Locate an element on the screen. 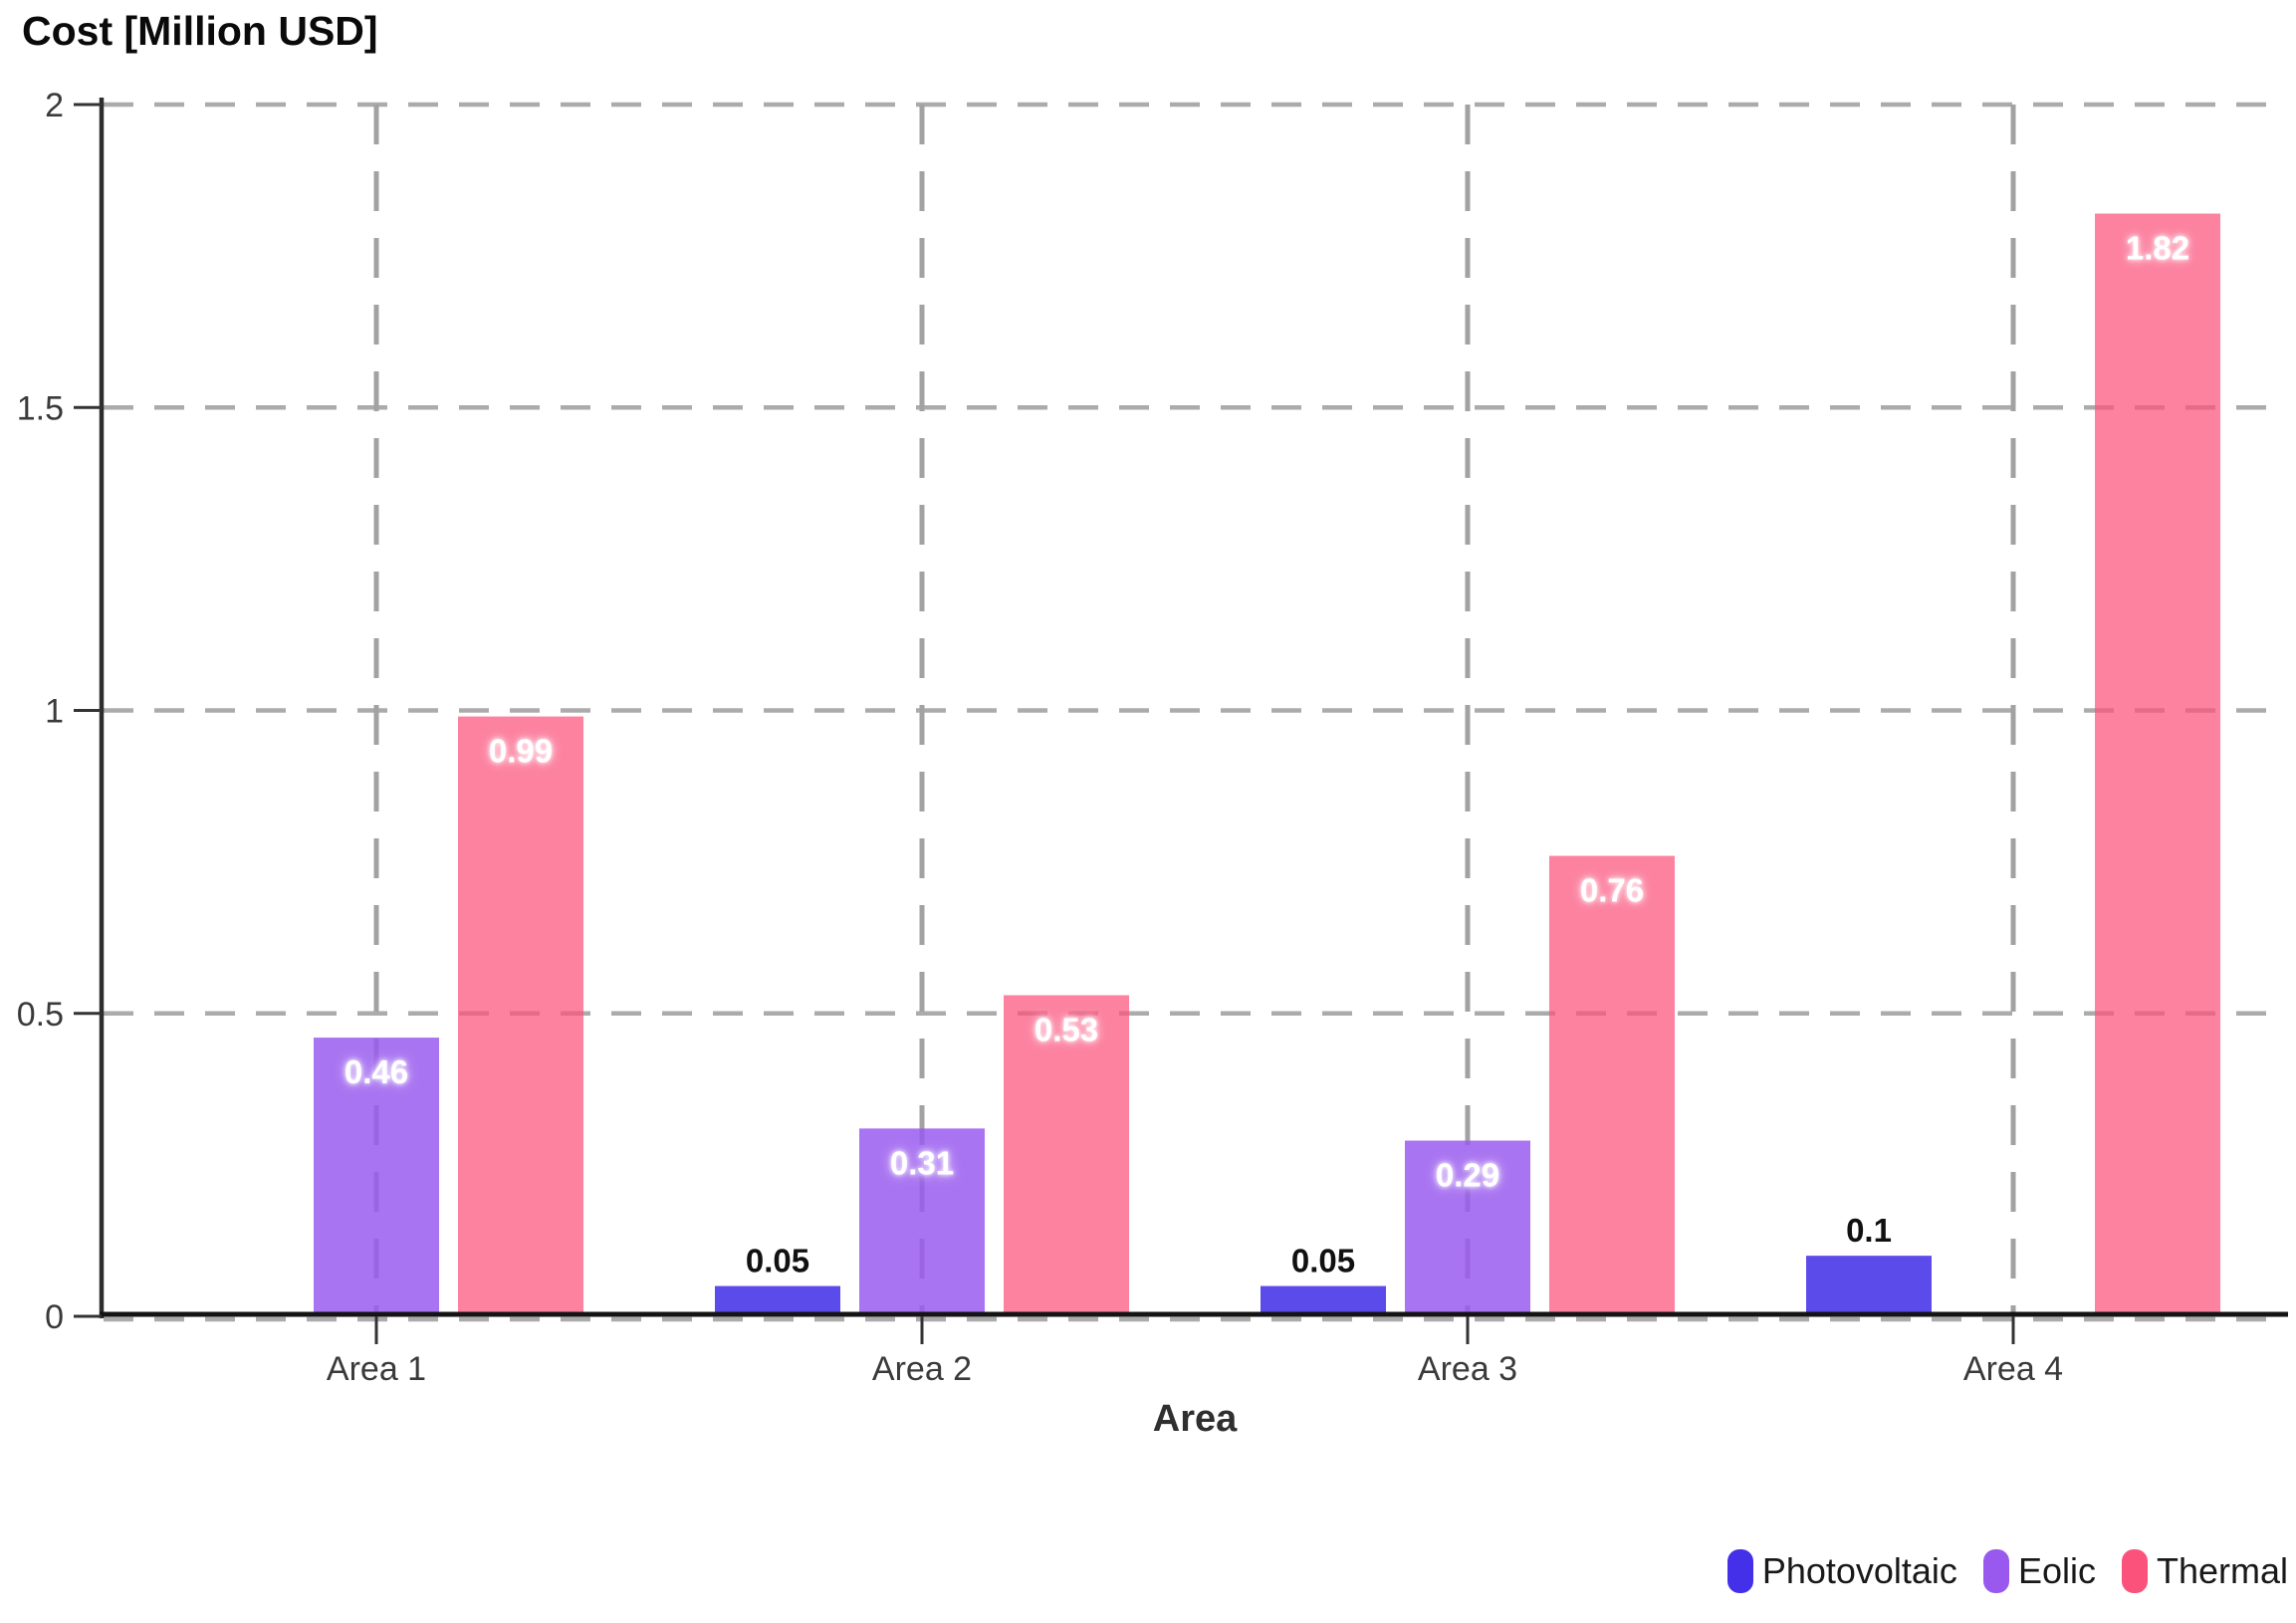 This screenshot has width=2296, height=1623. bar-value-label: 0.76 is located at coordinates (1612, 890).